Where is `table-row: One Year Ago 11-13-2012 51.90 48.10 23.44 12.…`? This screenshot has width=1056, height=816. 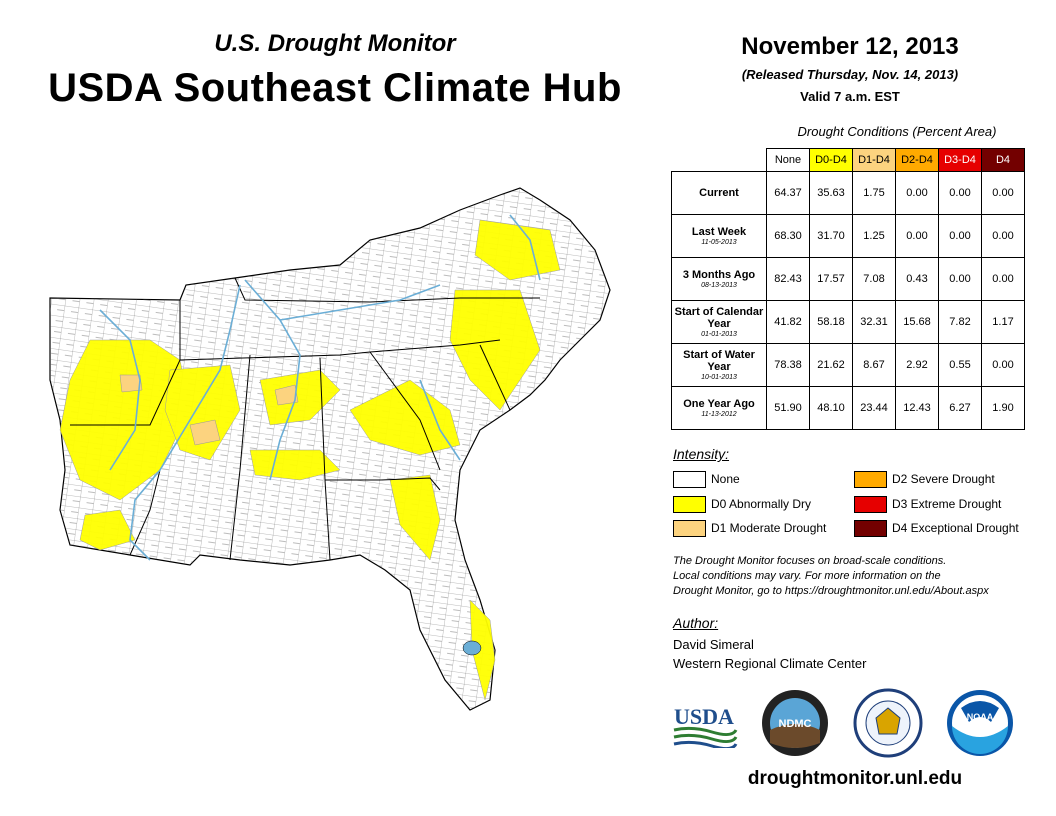
table-row: One Year Ago 11-13-2012 51.90 48.10 23.44 12.… is located at coordinates (848, 408).